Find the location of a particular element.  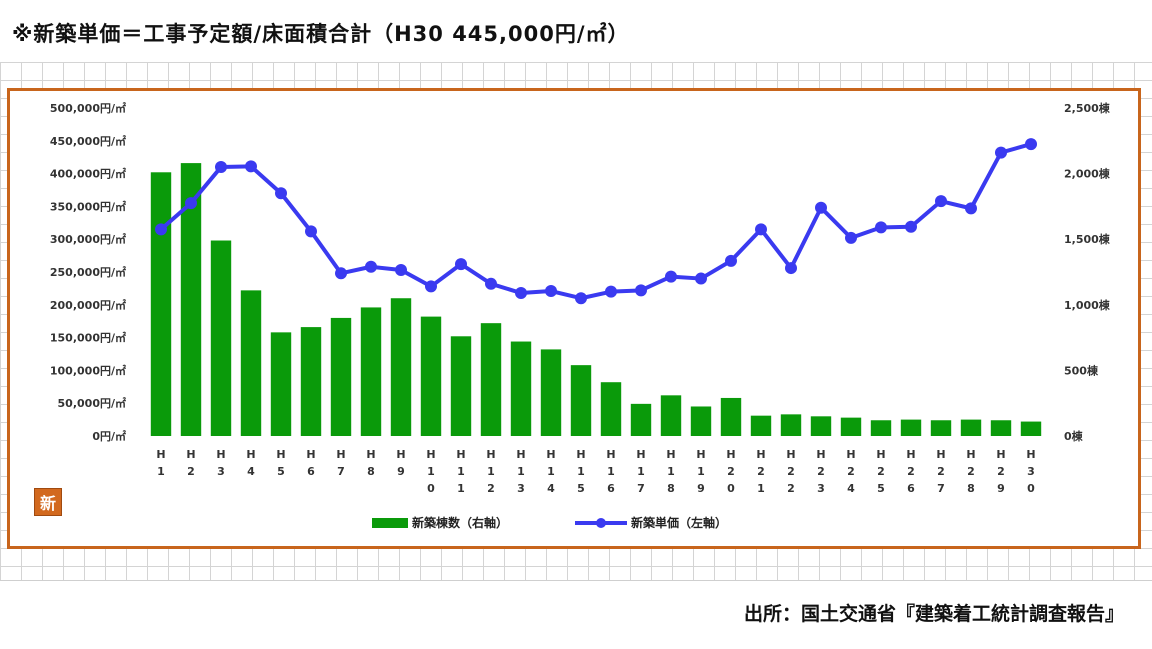

right-axis-tick-label: 2,500棟 is located at coordinates (1087, 108).